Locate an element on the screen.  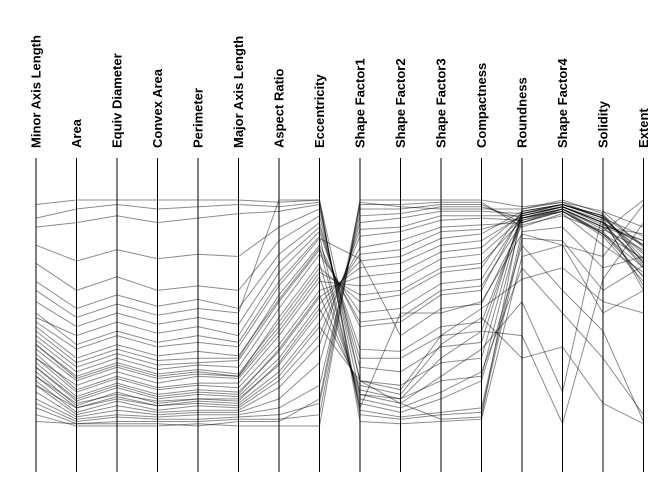
axis-label: Extent is located at coordinates (643, 128).